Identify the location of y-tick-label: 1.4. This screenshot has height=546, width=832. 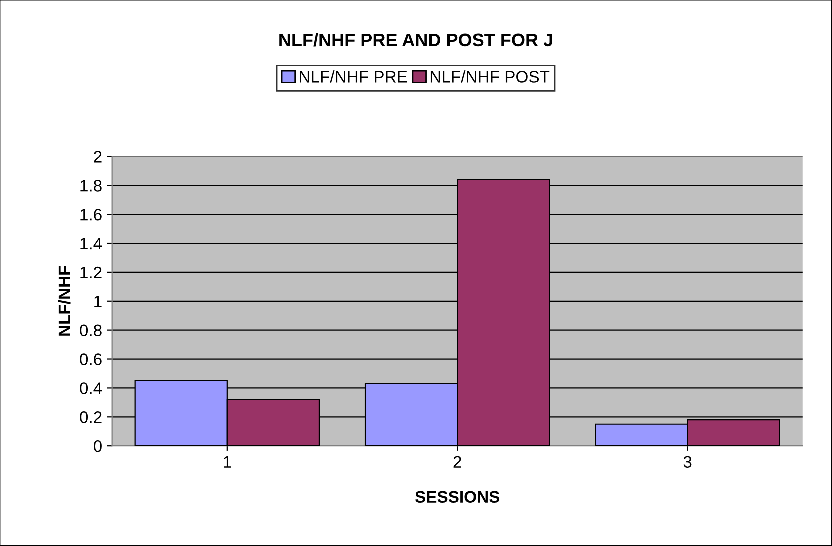
(91, 244).